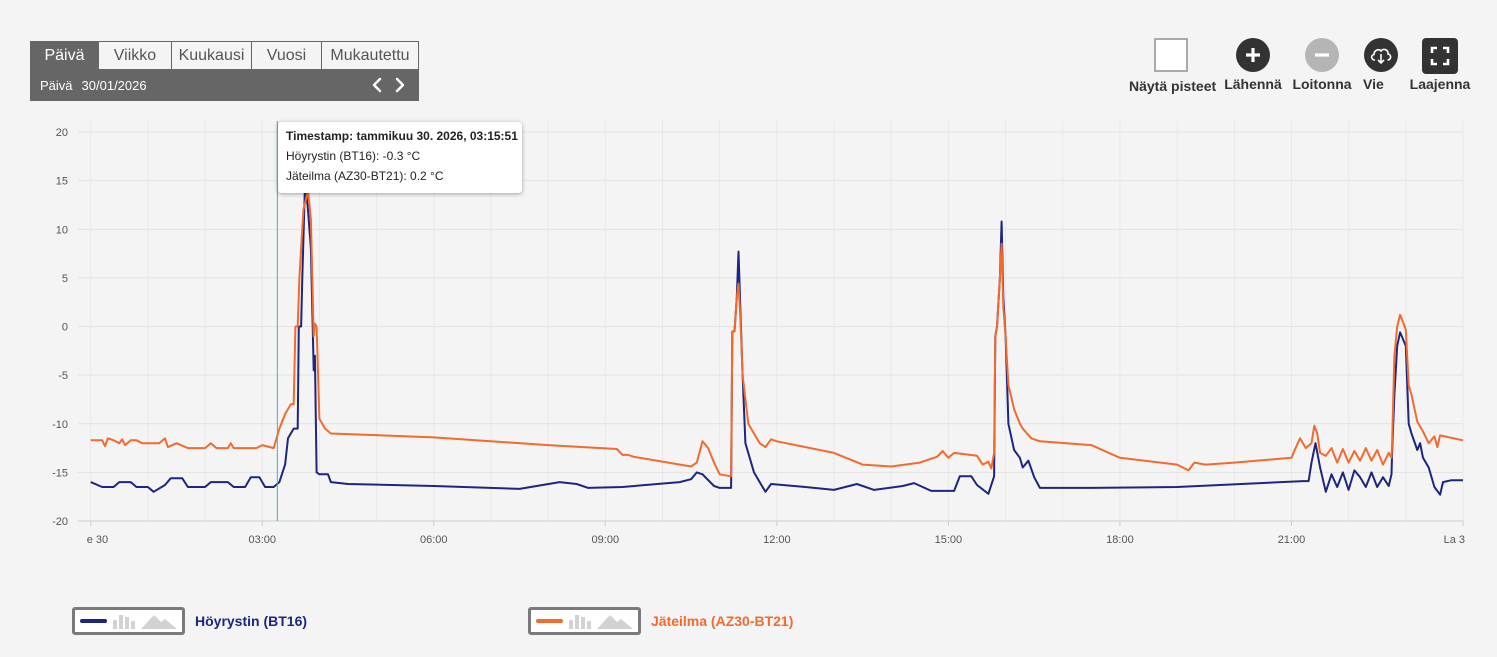 This screenshot has width=1497, height=657. I want to click on export-button: Vie, so click(1381, 65).